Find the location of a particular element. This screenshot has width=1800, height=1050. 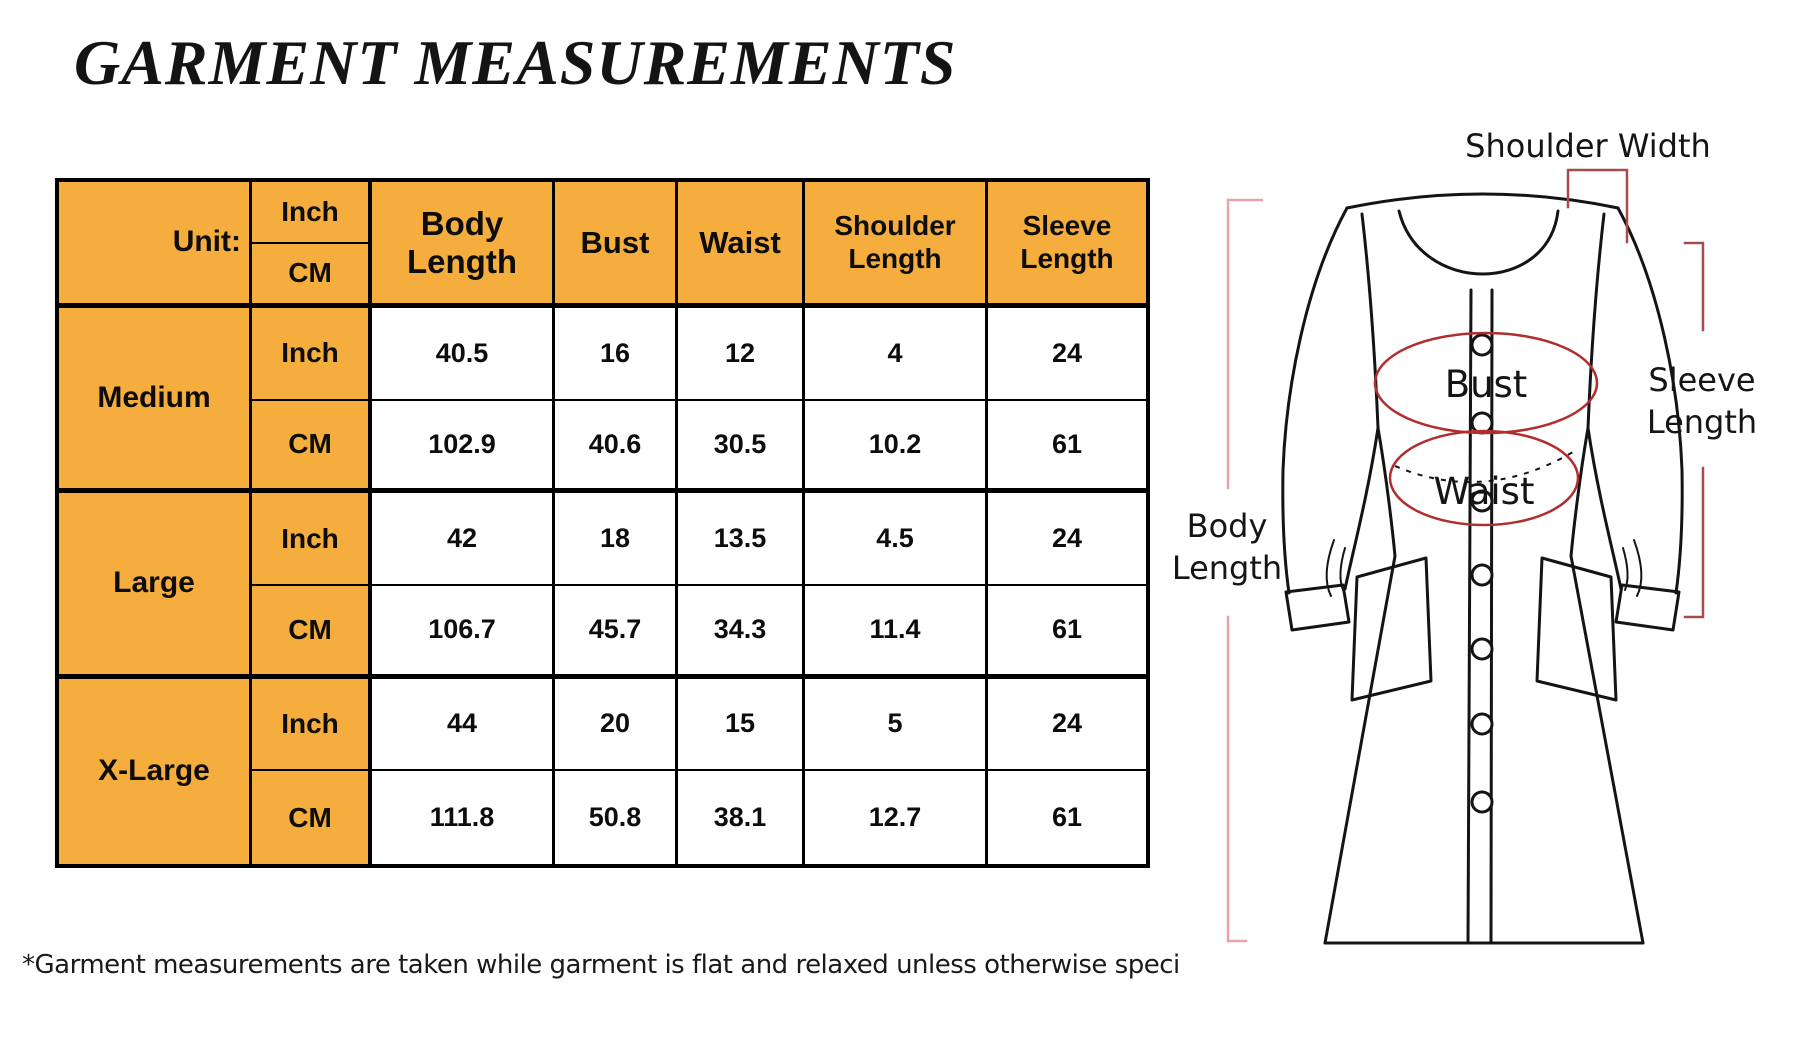

cell-medium-inch-waist: 12 is located at coordinates (741, 354).